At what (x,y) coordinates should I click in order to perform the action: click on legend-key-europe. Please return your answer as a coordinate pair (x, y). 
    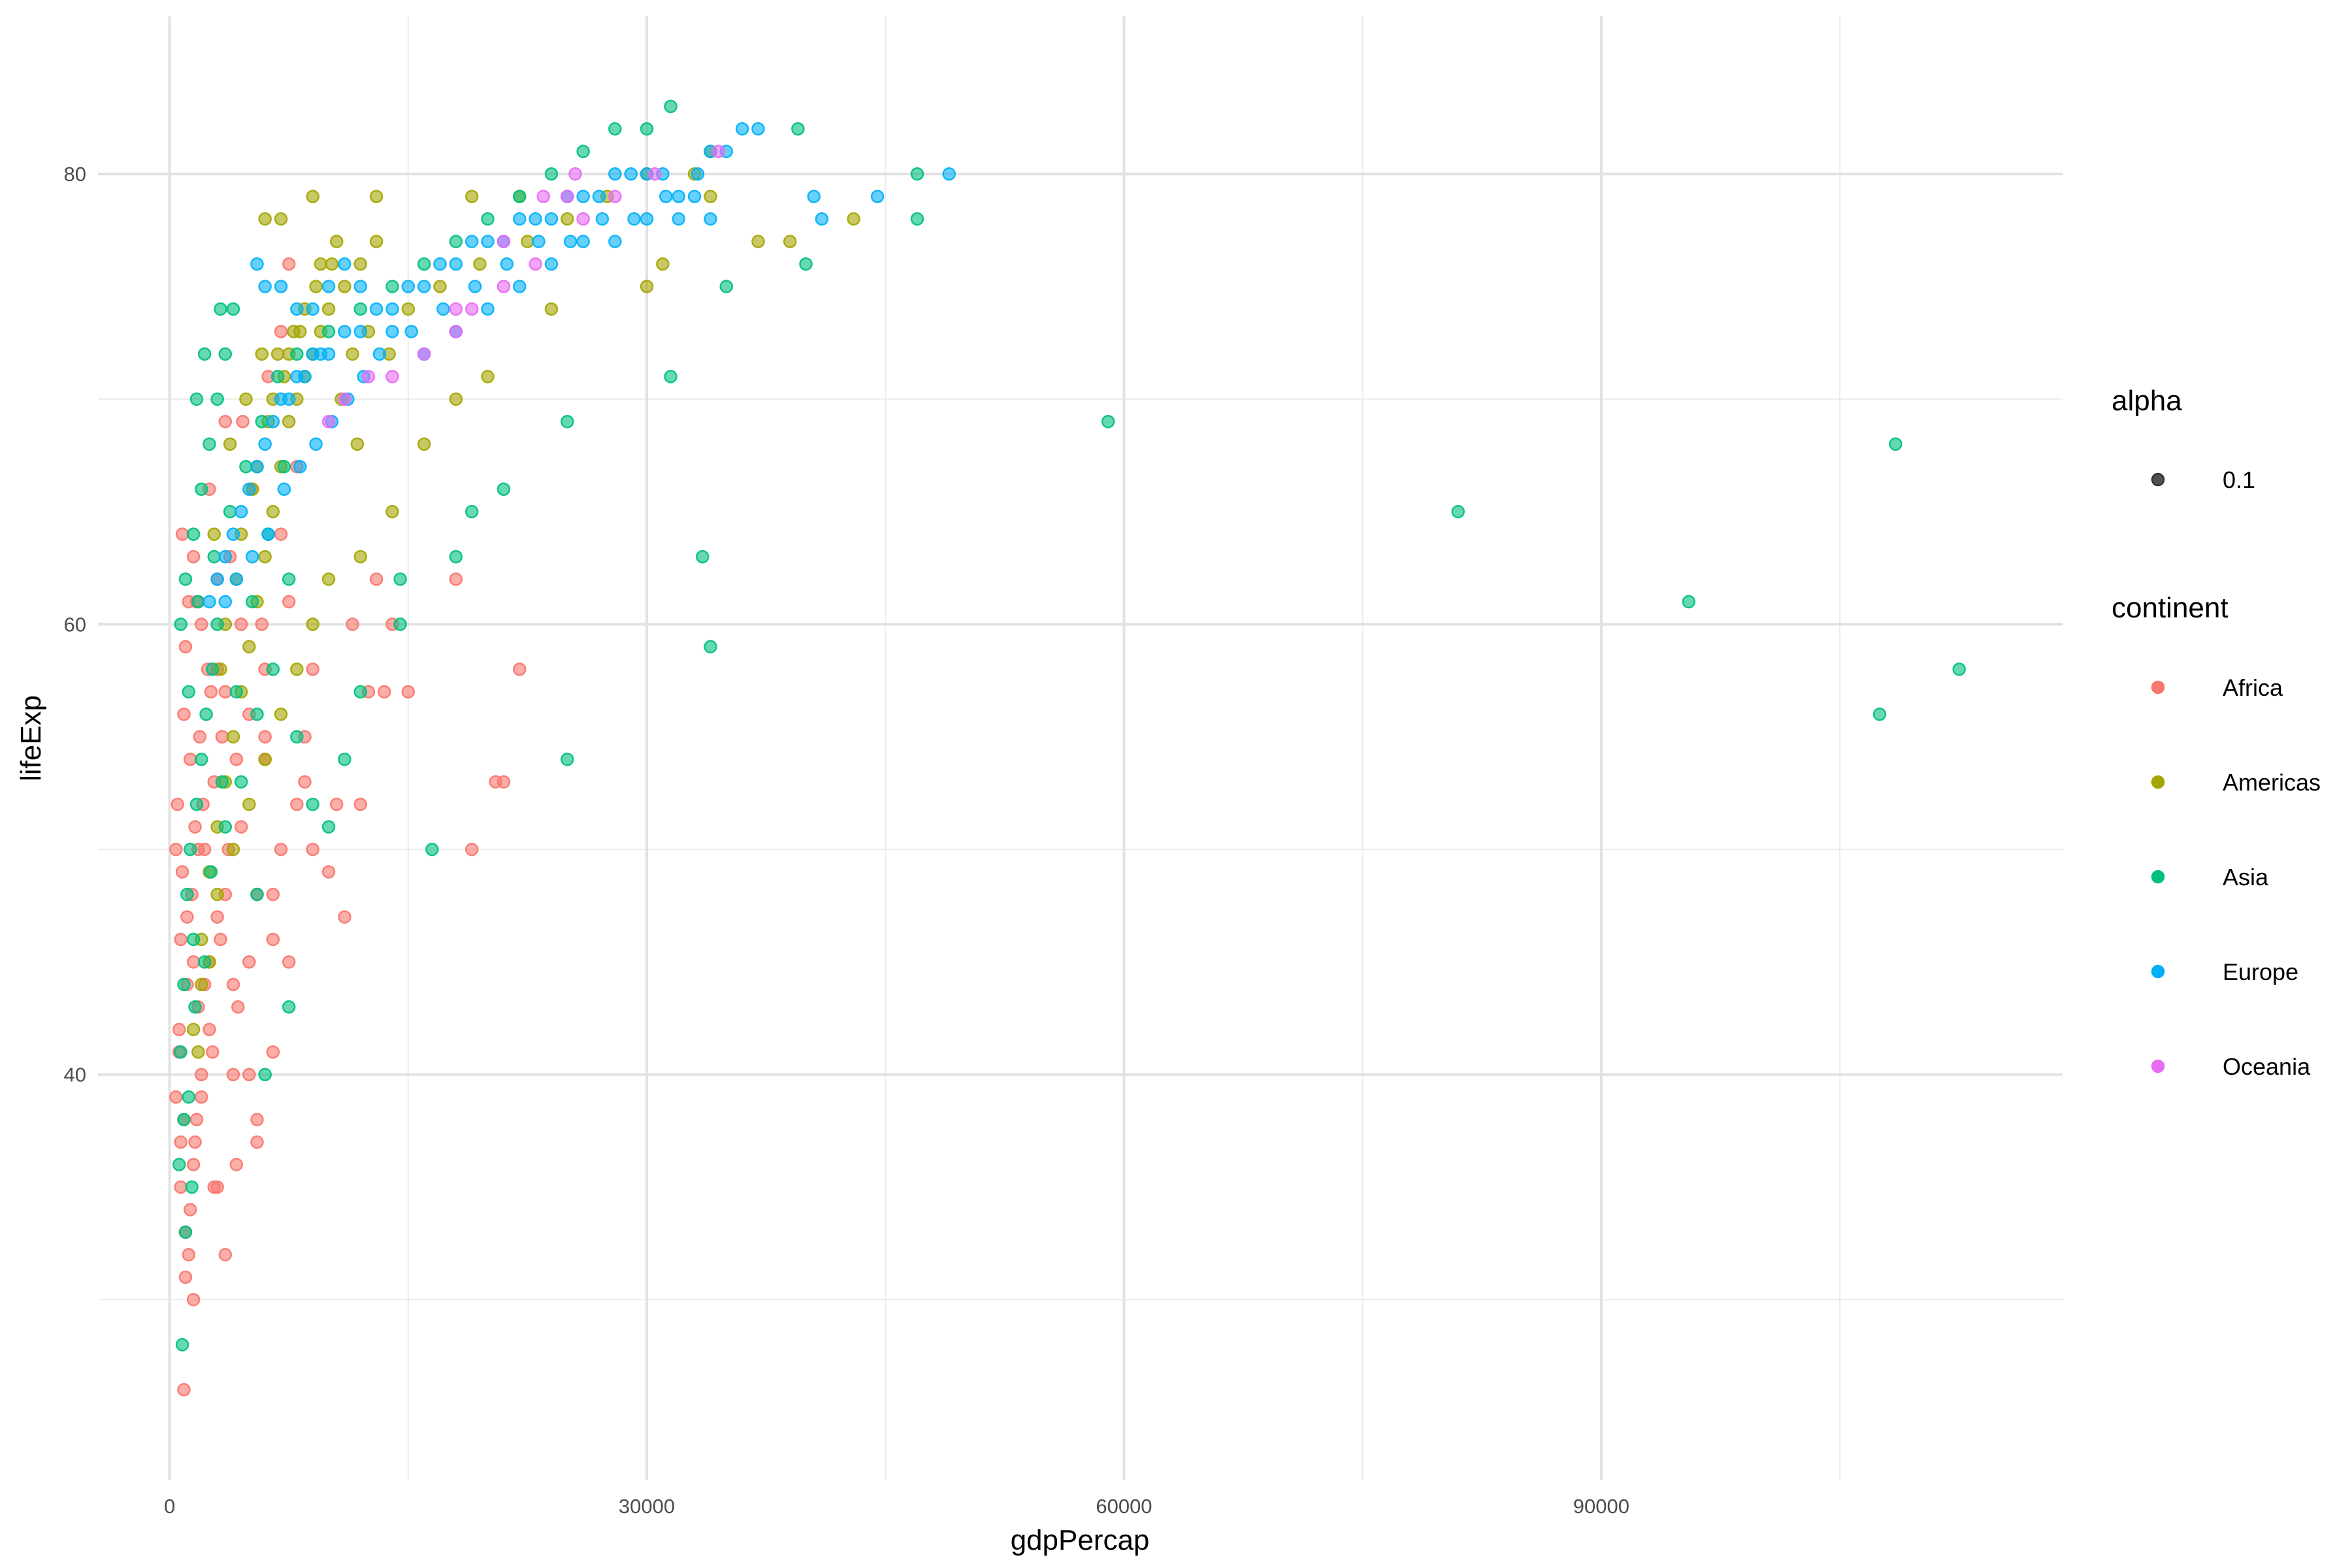
    Looking at the image, I should click on (2158, 971).